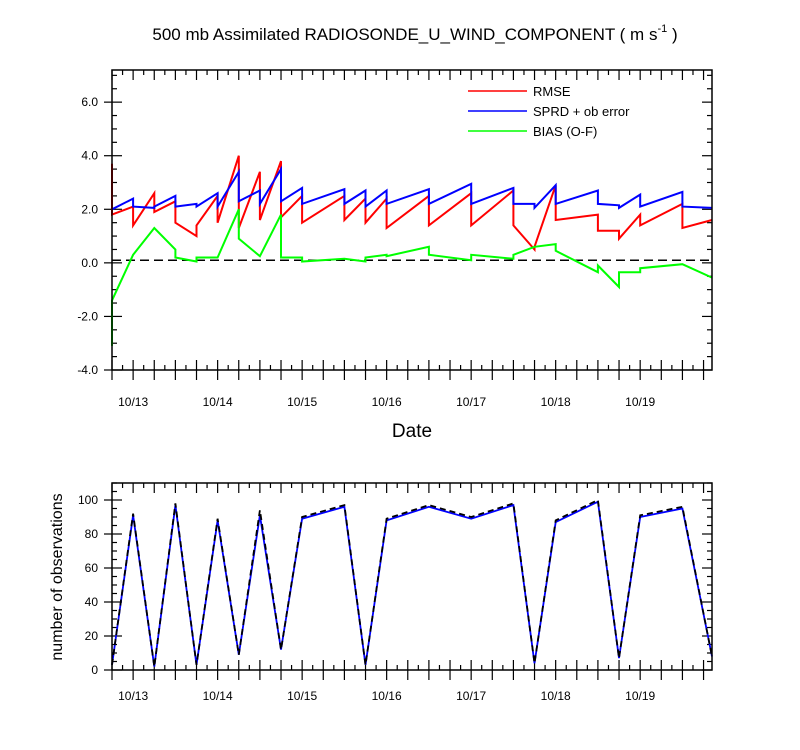  I want to click on bottom-x-tick-label: 10/13, so click(133, 696).